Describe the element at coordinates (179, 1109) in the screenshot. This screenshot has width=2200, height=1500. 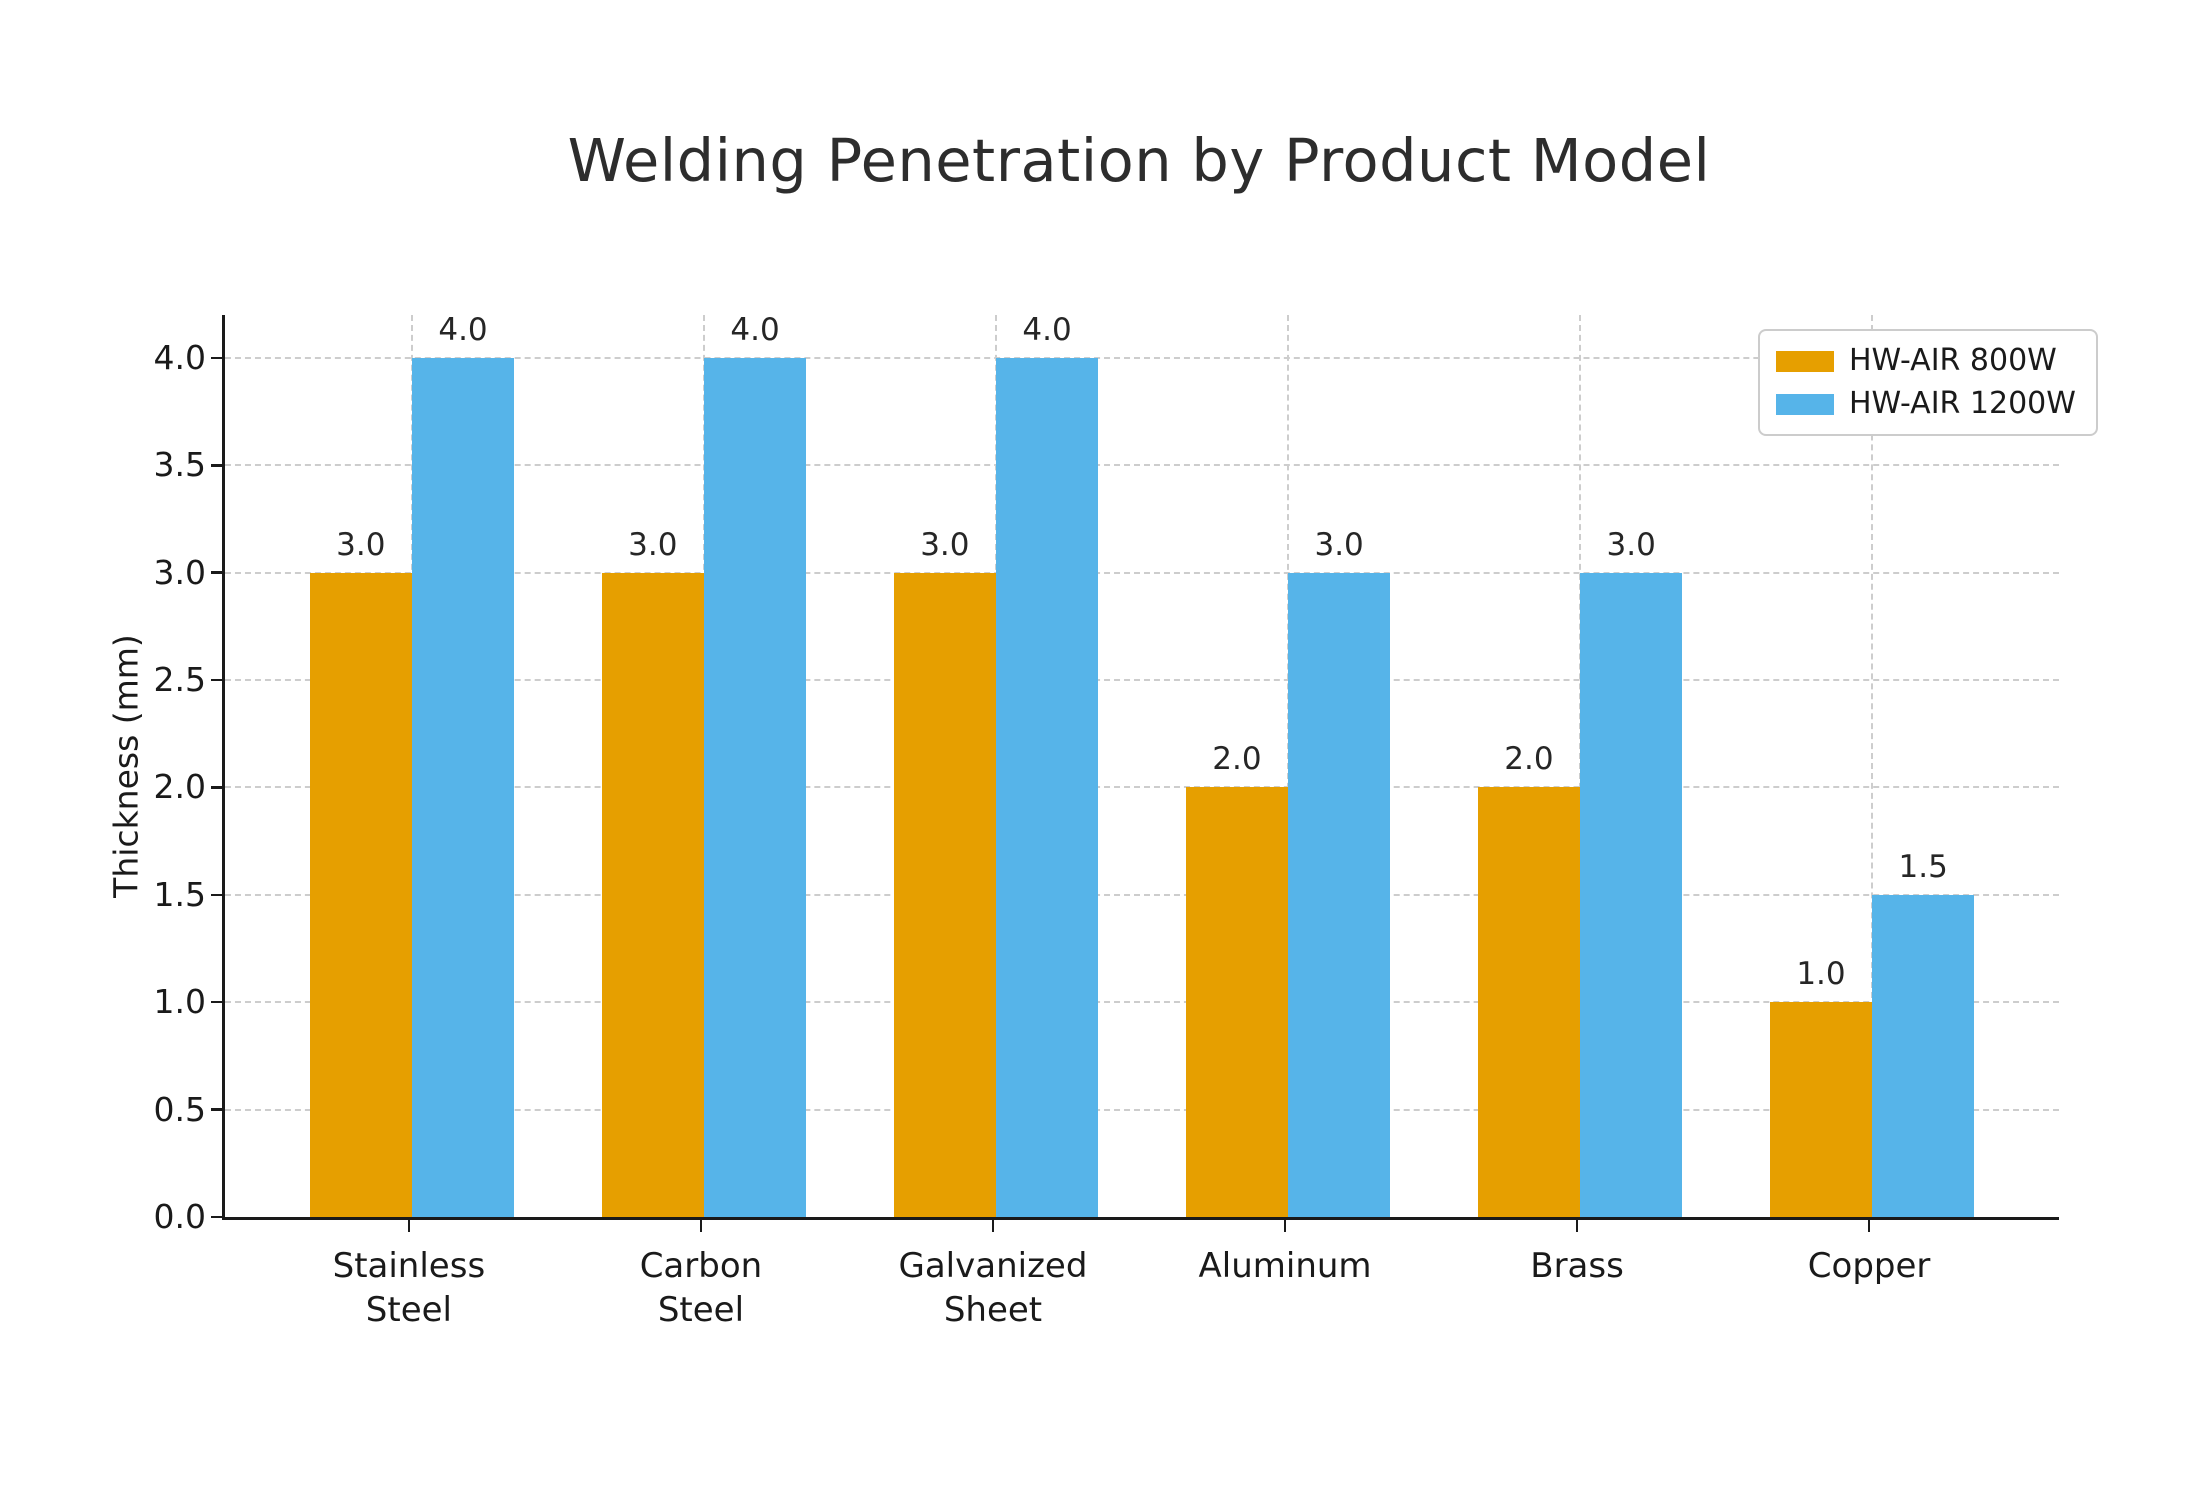
I see `y-tick-label: 0.5` at that location.